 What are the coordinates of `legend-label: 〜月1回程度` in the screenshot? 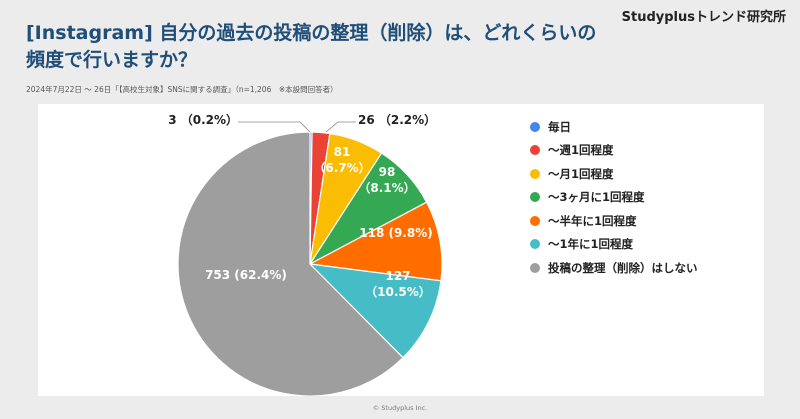 It's located at (581, 173).